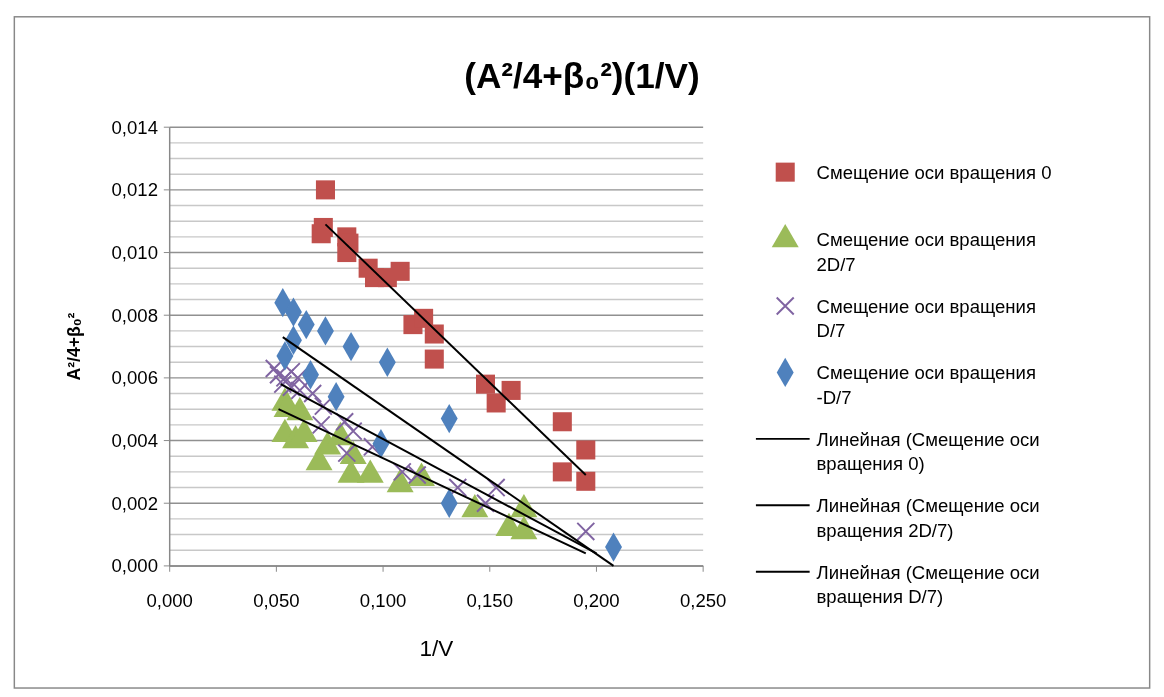 This screenshot has height=697, width=1164. What do you see at coordinates (169, 600) in the screenshot?
I see `x-tick-label: 0,000` at bounding box center [169, 600].